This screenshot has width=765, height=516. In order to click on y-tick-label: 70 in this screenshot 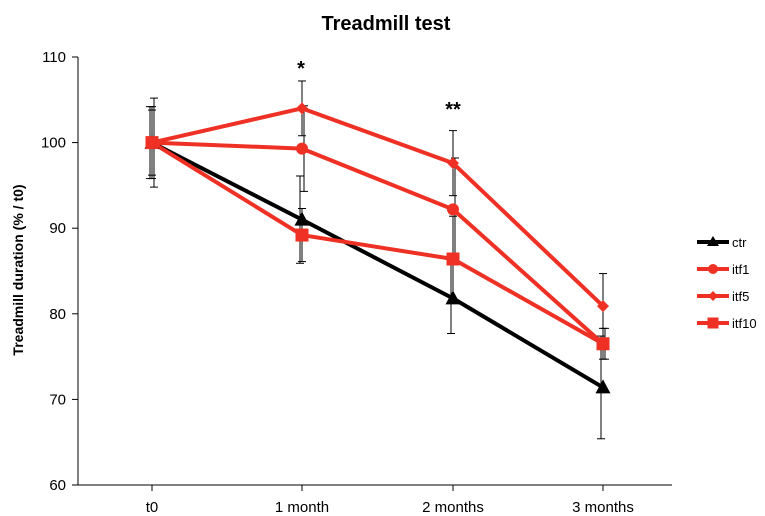, I will do `click(57, 399)`.